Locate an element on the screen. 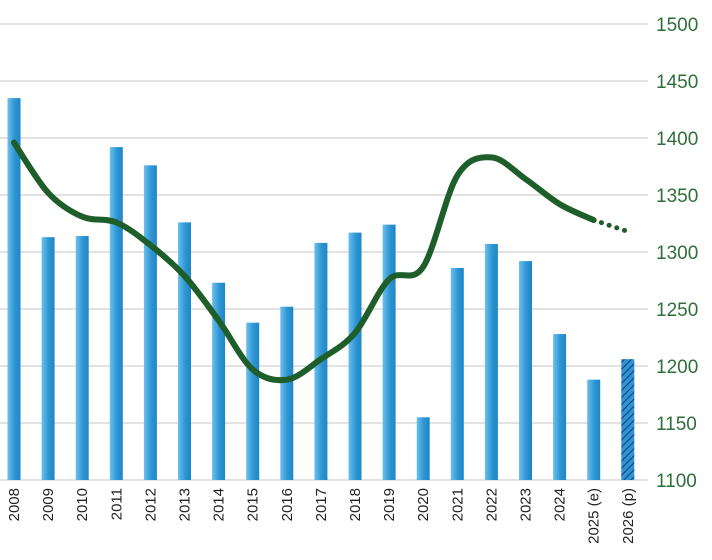 This screenshot has width=712, height=560. y-tick-label-1300: 1300 is located at coordinates (677, 253).